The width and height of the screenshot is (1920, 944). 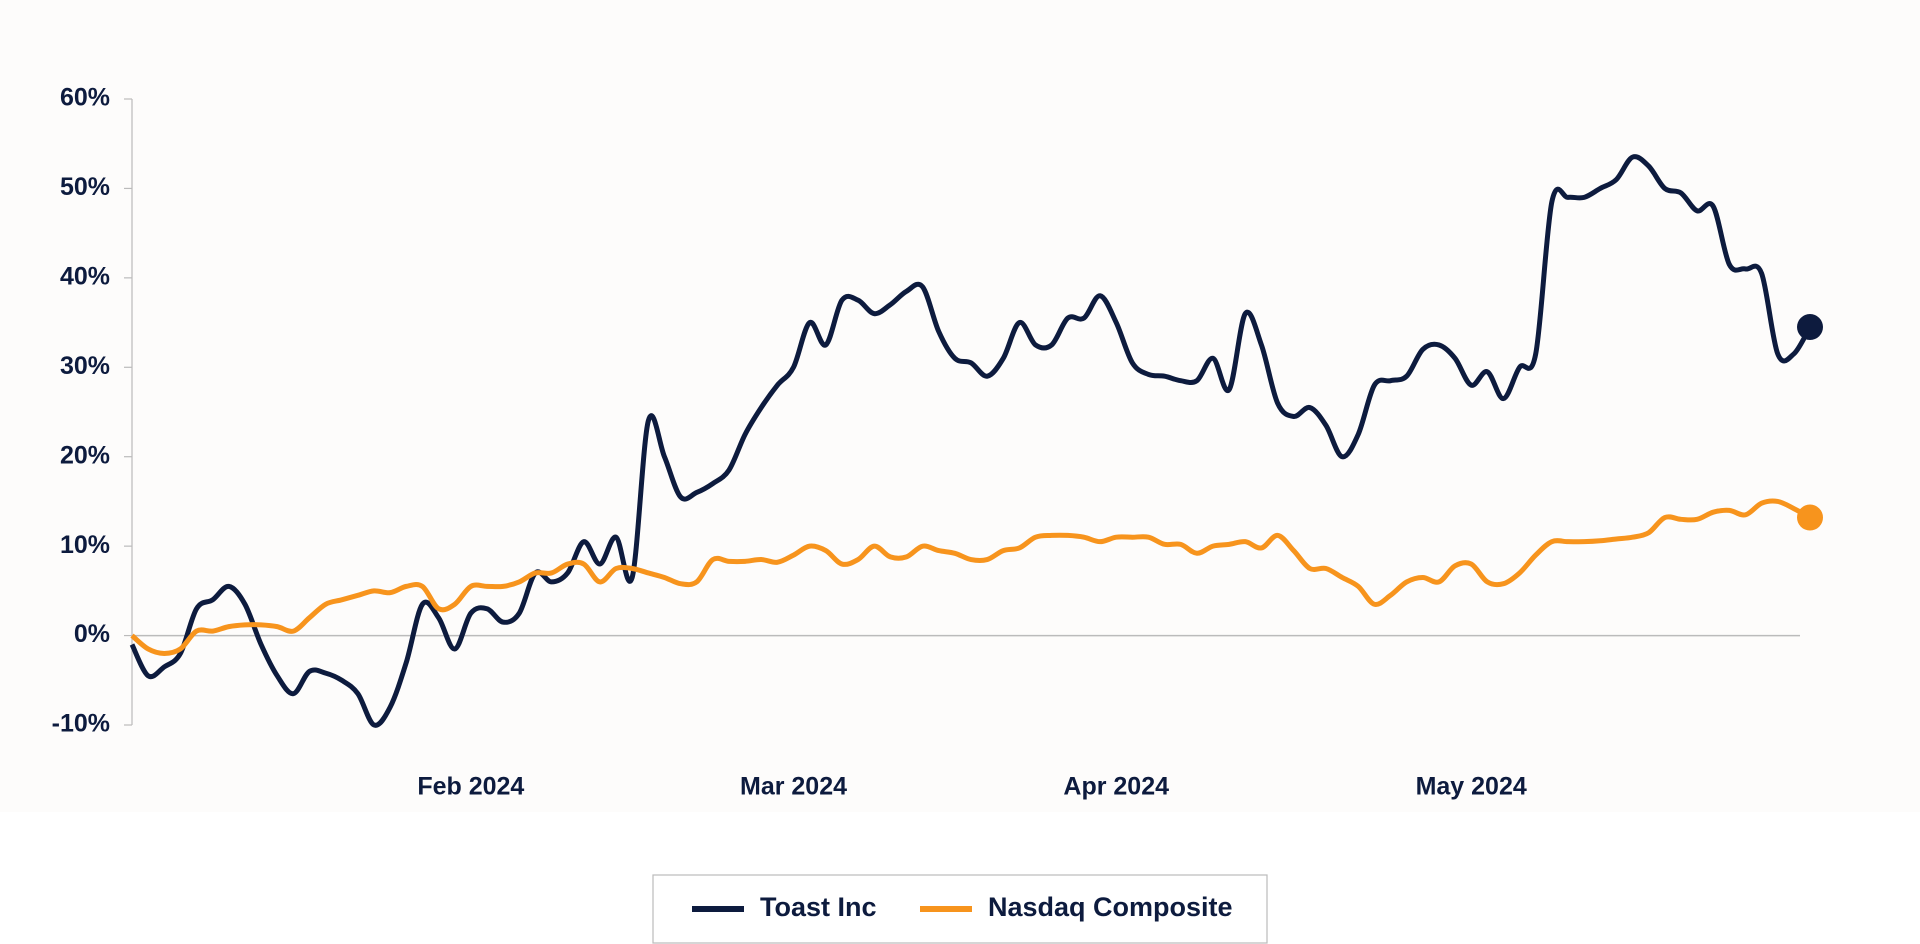 What do you see at coordinates (85, 545) in the screenshot?
I see `y-tick-label: 10%` at bounding box center [85, 545].